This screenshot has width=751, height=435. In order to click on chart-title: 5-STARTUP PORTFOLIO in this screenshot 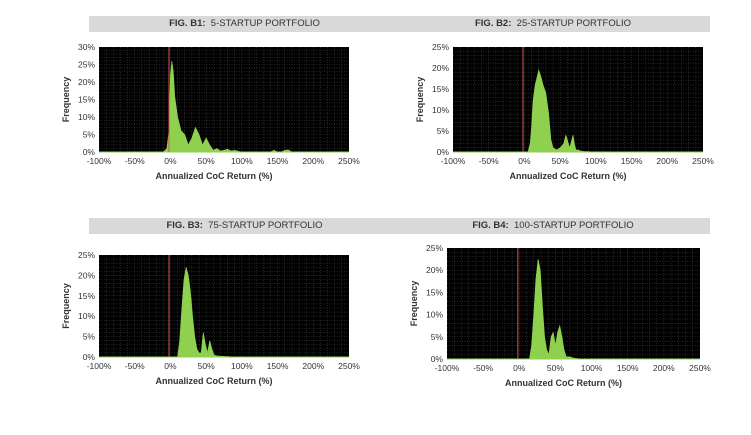, I will do `click(265, 23)`.